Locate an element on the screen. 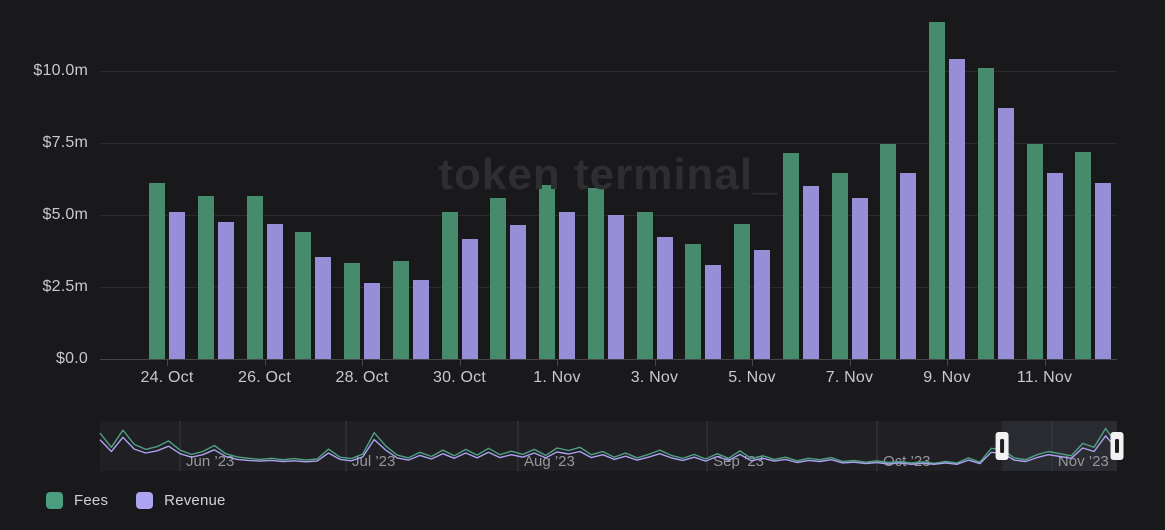  bar-fees-2-nov is located at coordinates (595, 273).